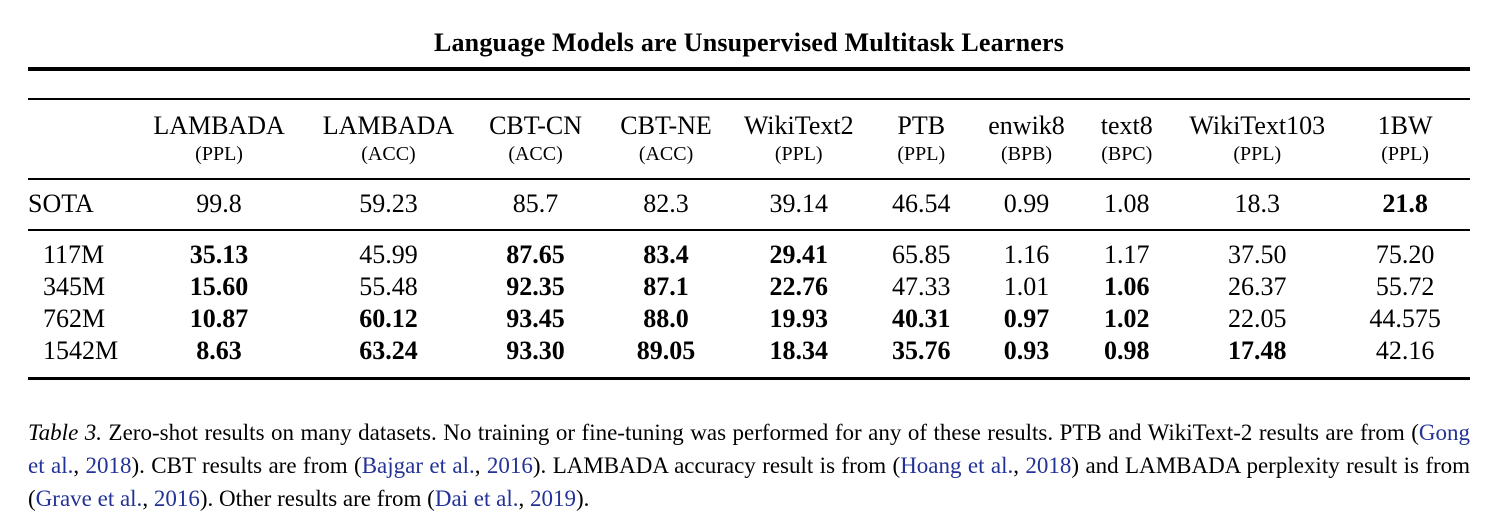 The image size is (1498, 518). I want to click on metric-value: 42.16, so click(1405, 350).